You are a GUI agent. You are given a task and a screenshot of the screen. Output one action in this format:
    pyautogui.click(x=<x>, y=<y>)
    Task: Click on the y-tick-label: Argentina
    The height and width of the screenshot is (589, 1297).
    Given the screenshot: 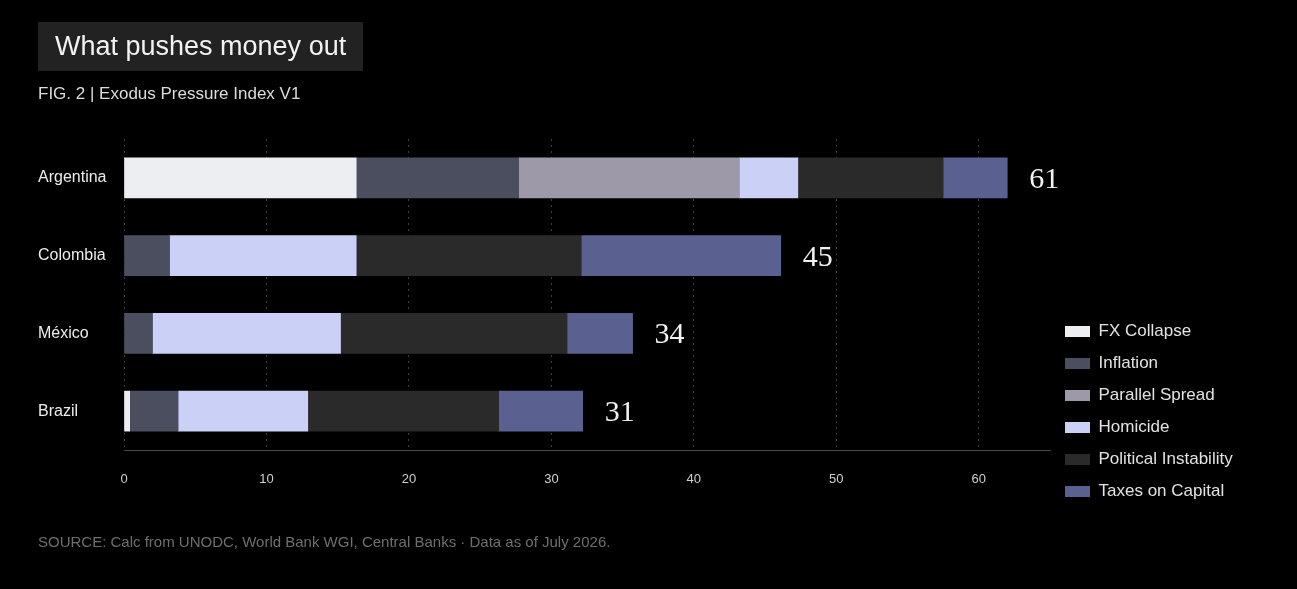 What is the action you would take?
    pyautogui.click(x=72, y=177)
    